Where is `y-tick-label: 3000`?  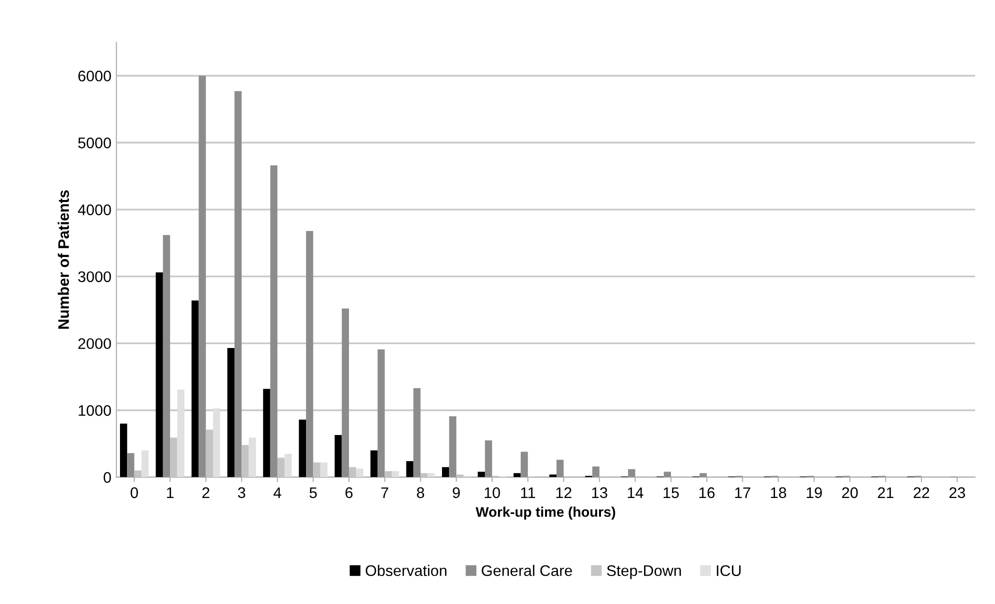 y-tick-label: 3000 is located at coordinates (94, 276).